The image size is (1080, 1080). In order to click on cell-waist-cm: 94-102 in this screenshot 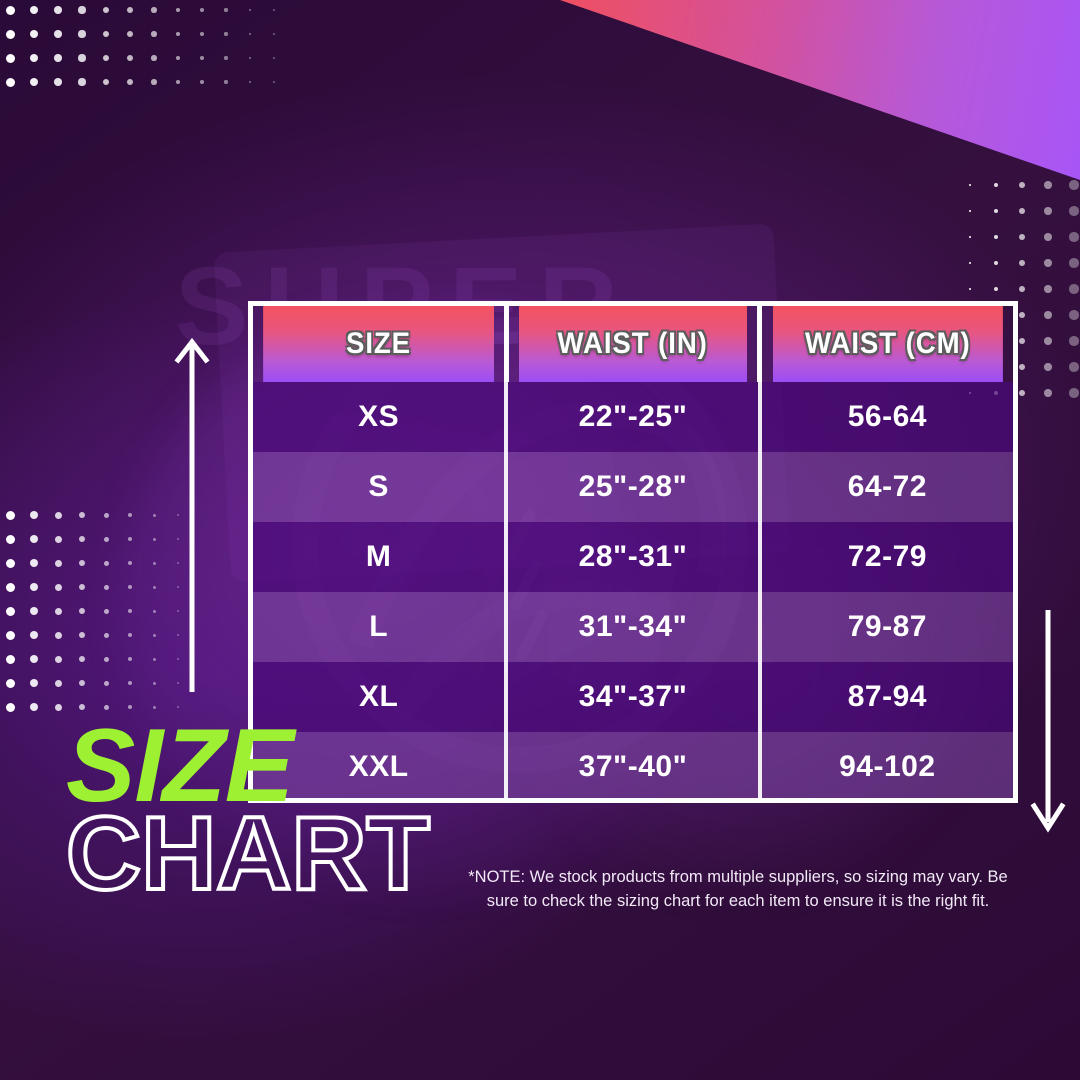, I will do `click(886, 765)`.